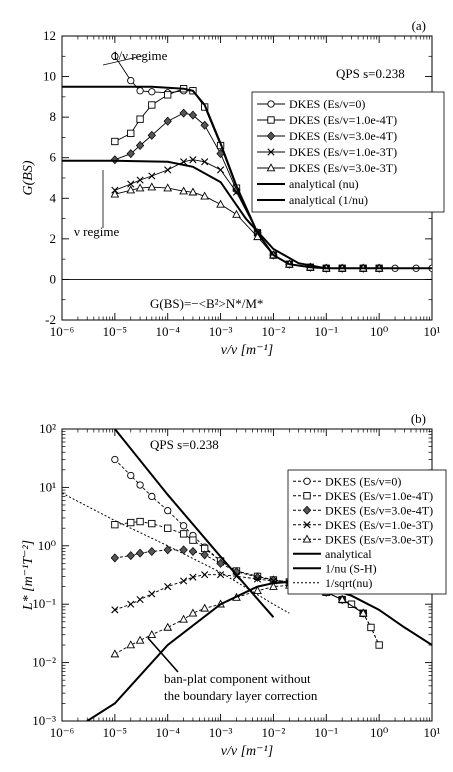  I want to click on x-tick-label: 10⁻², so click(274, 331).